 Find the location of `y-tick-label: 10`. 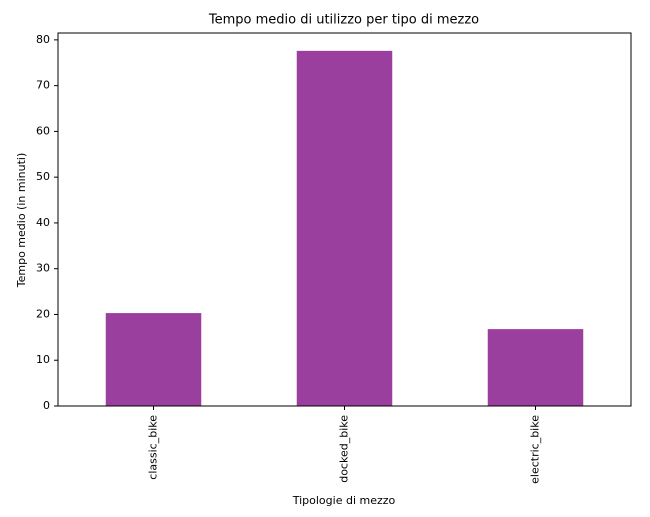

y-tick-label: 10 is located at coordinates (43, 359).